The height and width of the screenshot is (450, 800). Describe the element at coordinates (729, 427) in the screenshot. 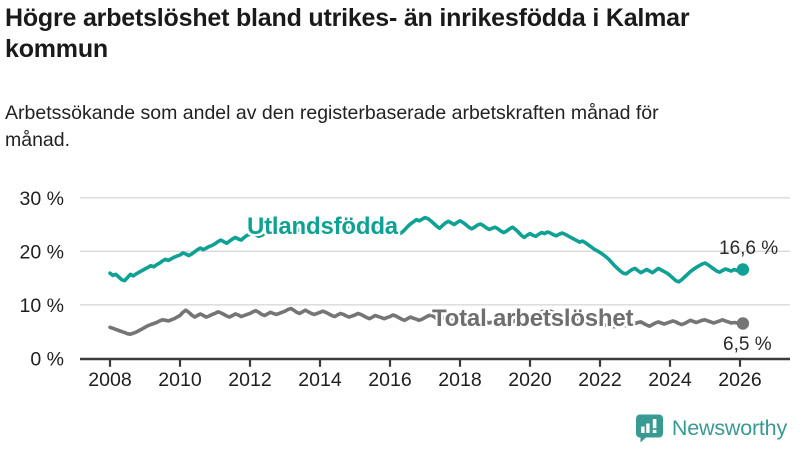

I see `newsworthy-wordmark: Newsworthy` at that location.